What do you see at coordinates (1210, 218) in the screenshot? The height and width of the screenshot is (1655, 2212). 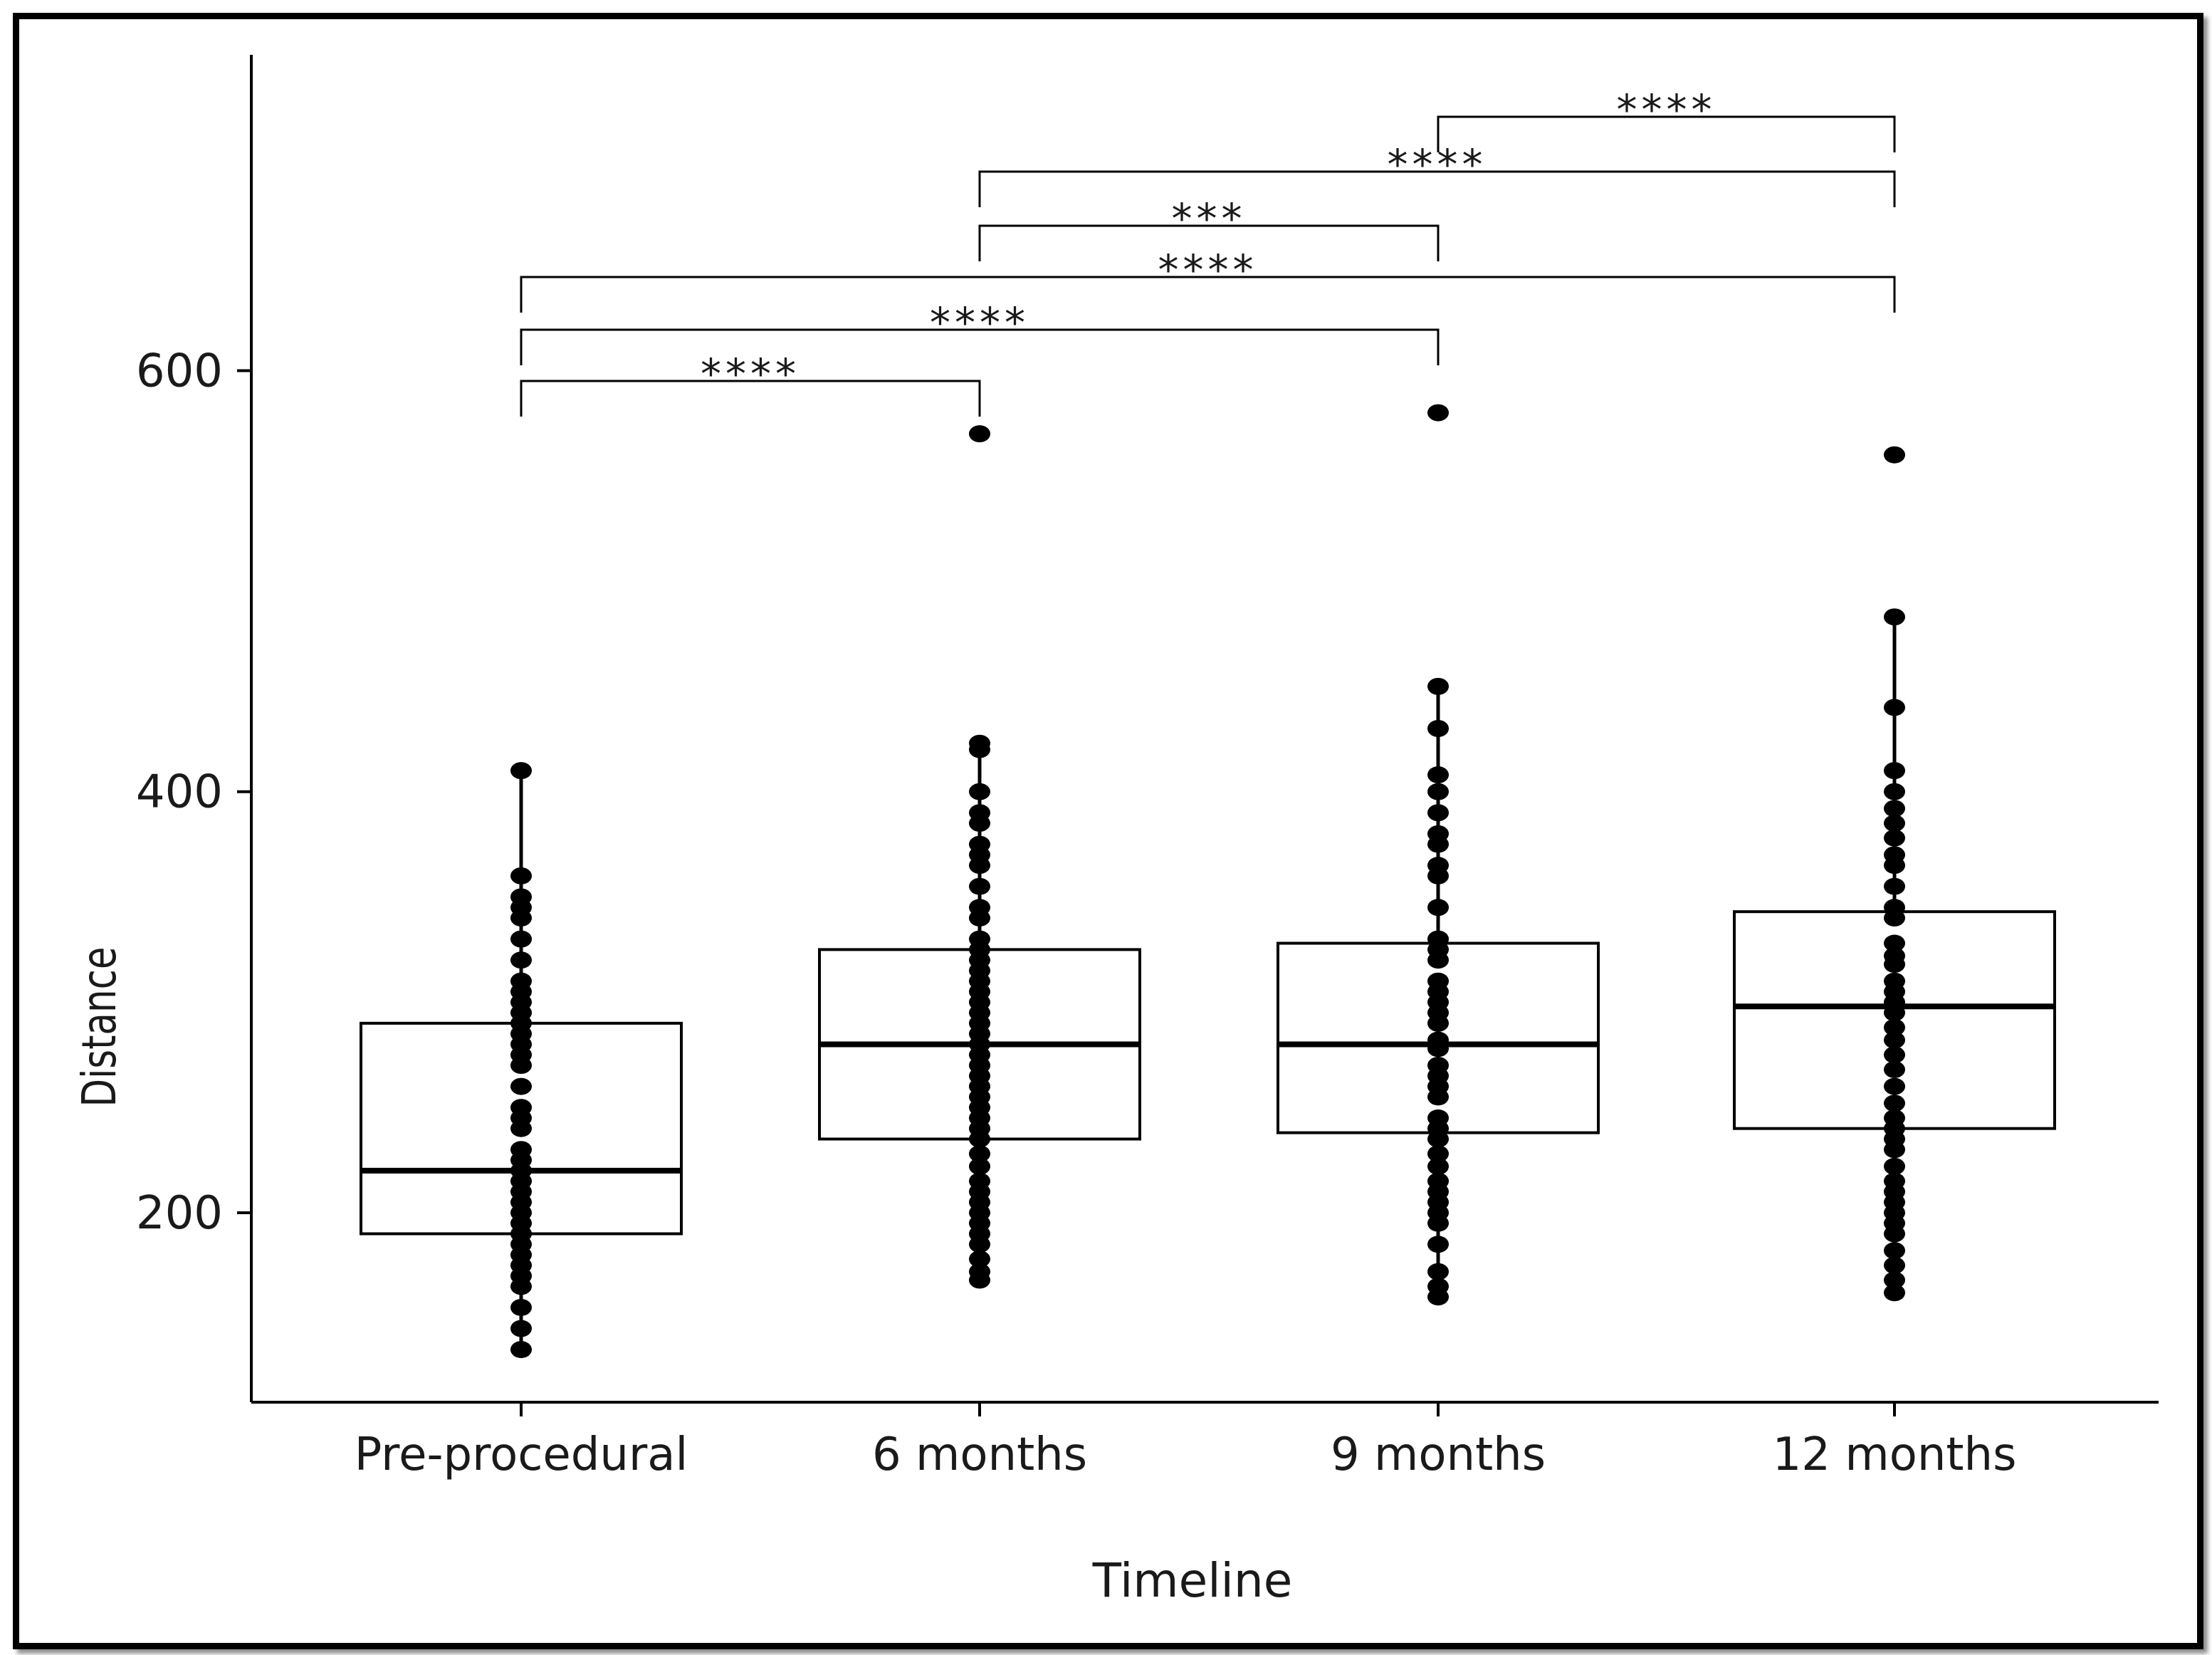 I see `significance-label: ***` at bounding box center [1210, 218].